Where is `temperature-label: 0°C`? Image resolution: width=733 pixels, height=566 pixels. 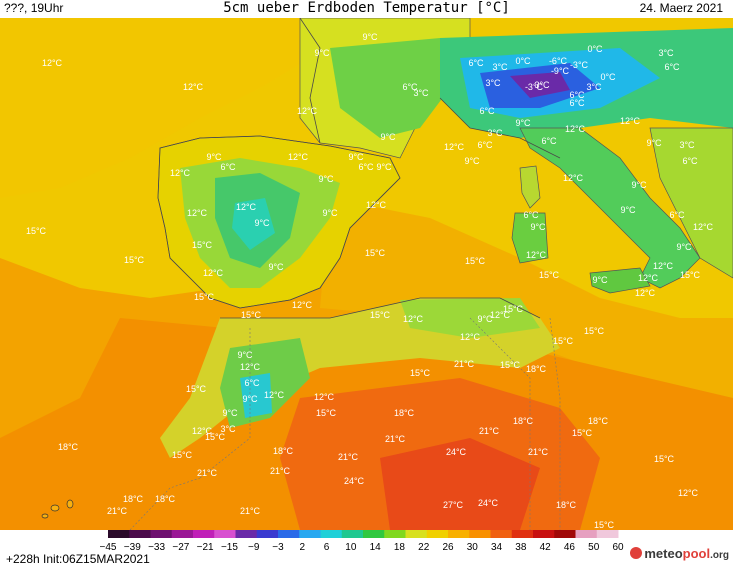 temperature-label: 0°C is located at coordinates (595, 49).